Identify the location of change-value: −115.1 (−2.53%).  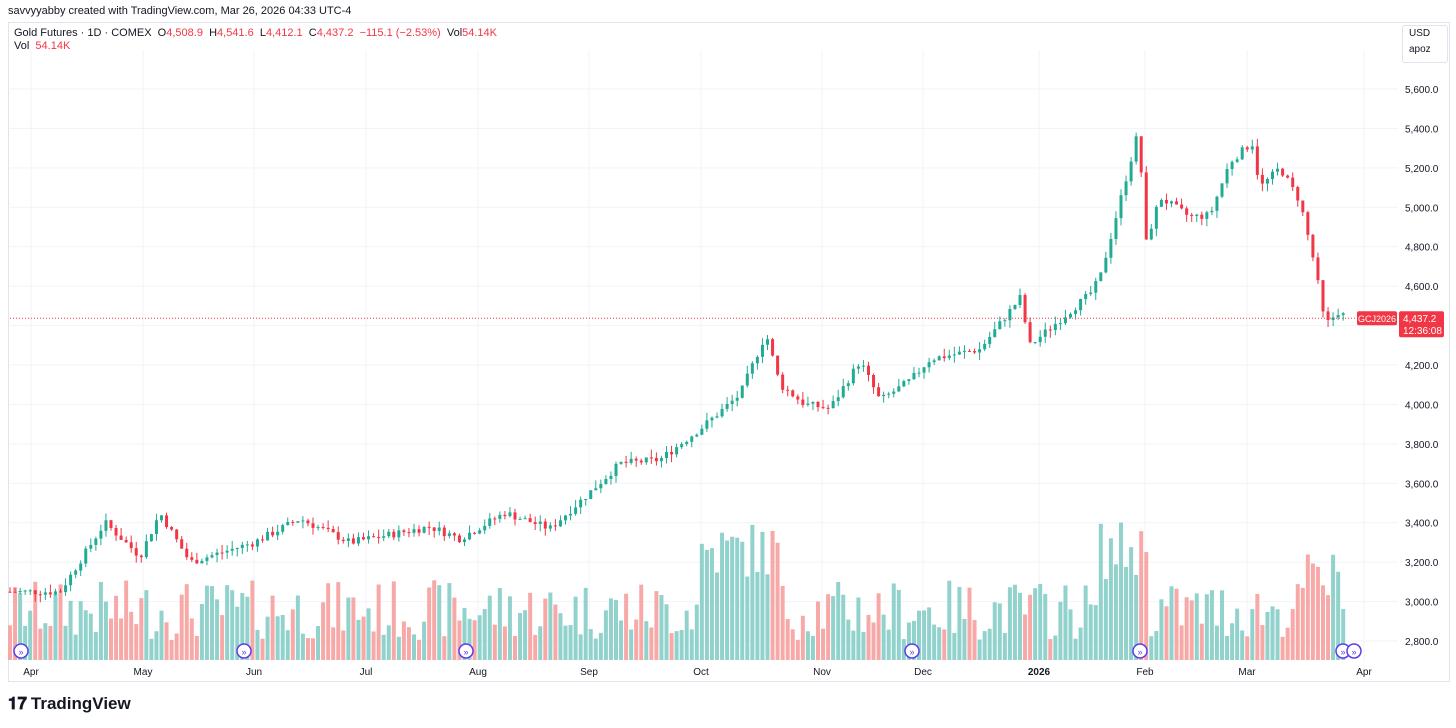
(400, 33).